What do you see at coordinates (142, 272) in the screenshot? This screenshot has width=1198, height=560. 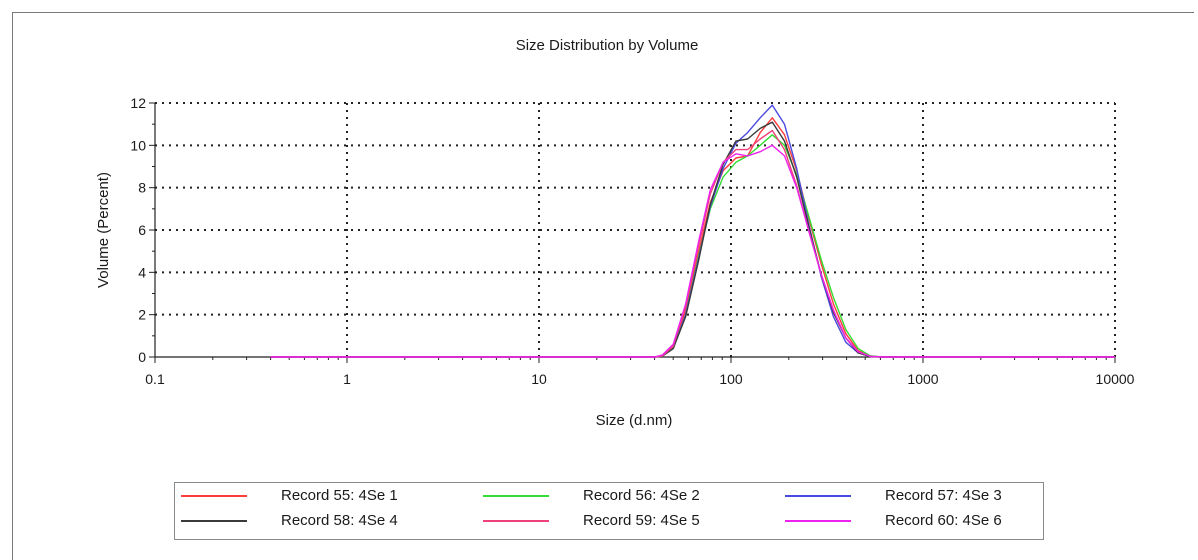 I see `y-tick-label: 4` at bounding box center [142, 272].